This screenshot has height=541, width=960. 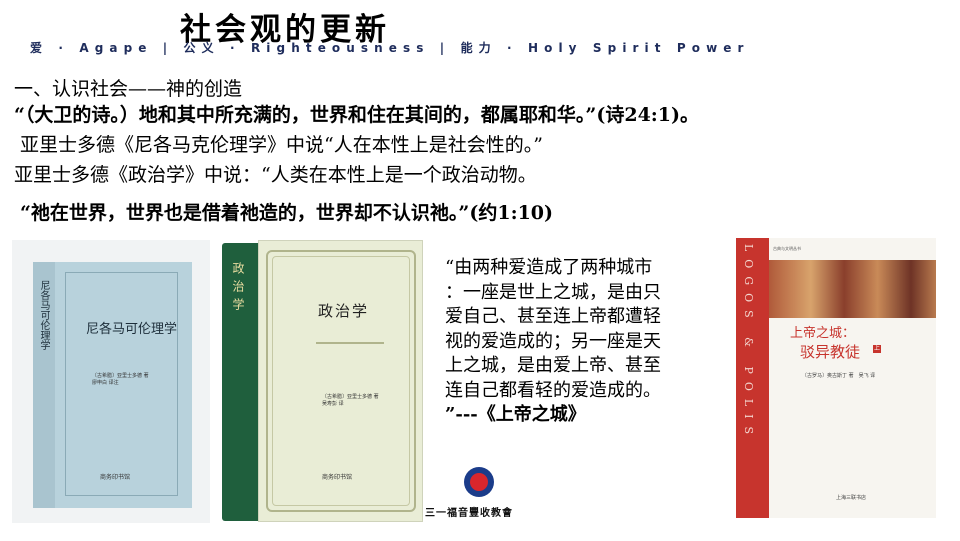 What do you see at coordinates (128, 89) in the screenshot?
I see `section-heading: 一、认识社会——神的创造` at bounding box center [128, 89].